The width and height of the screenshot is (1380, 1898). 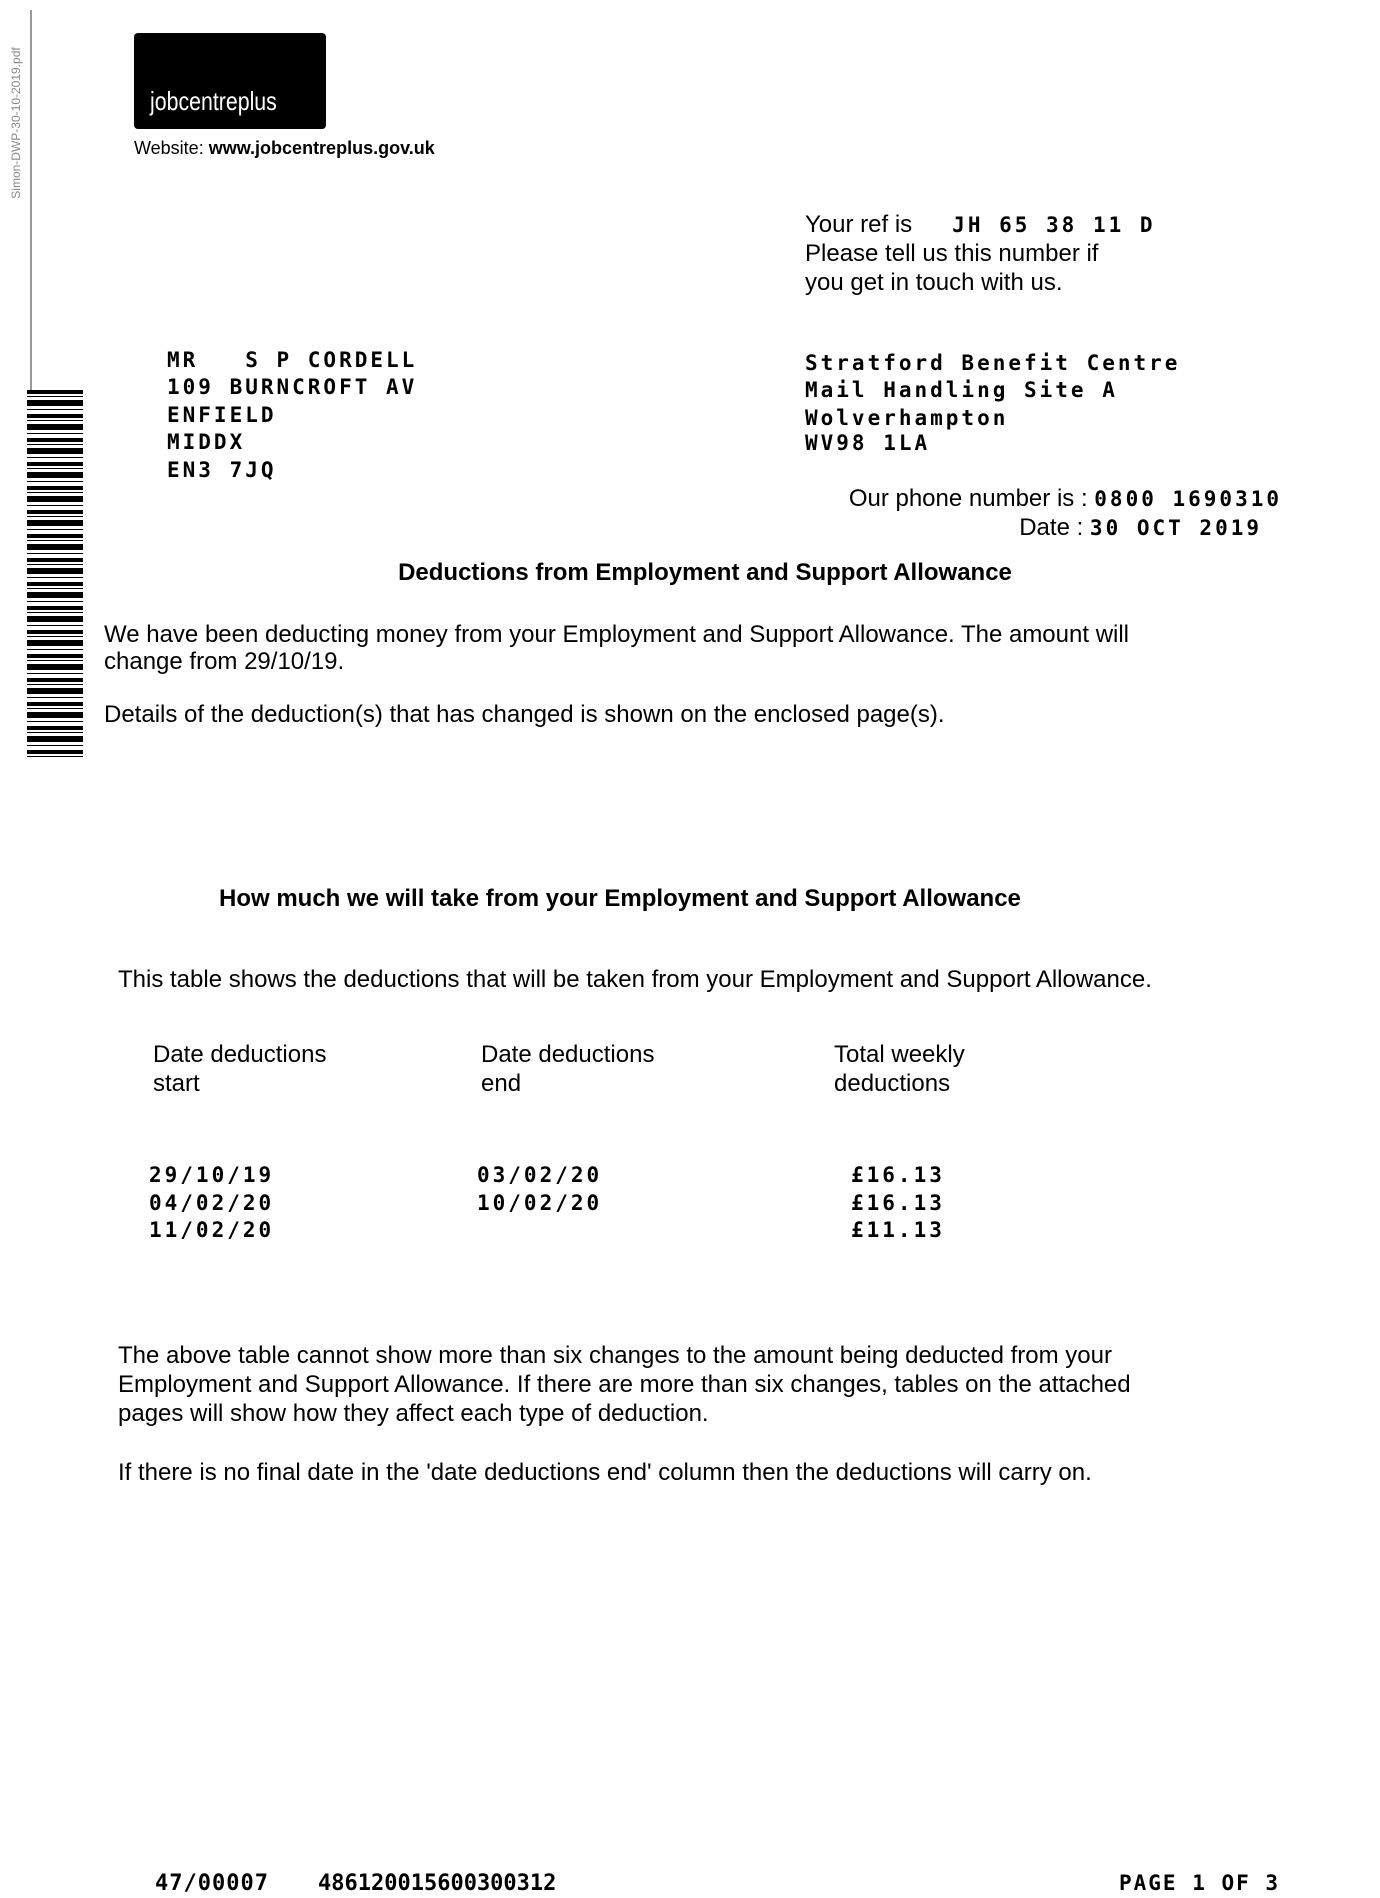 What do you see at coordinates (222, 414) in the screenshot?
I see `address-line: ENFIELD` at bounding box center [222, 414].